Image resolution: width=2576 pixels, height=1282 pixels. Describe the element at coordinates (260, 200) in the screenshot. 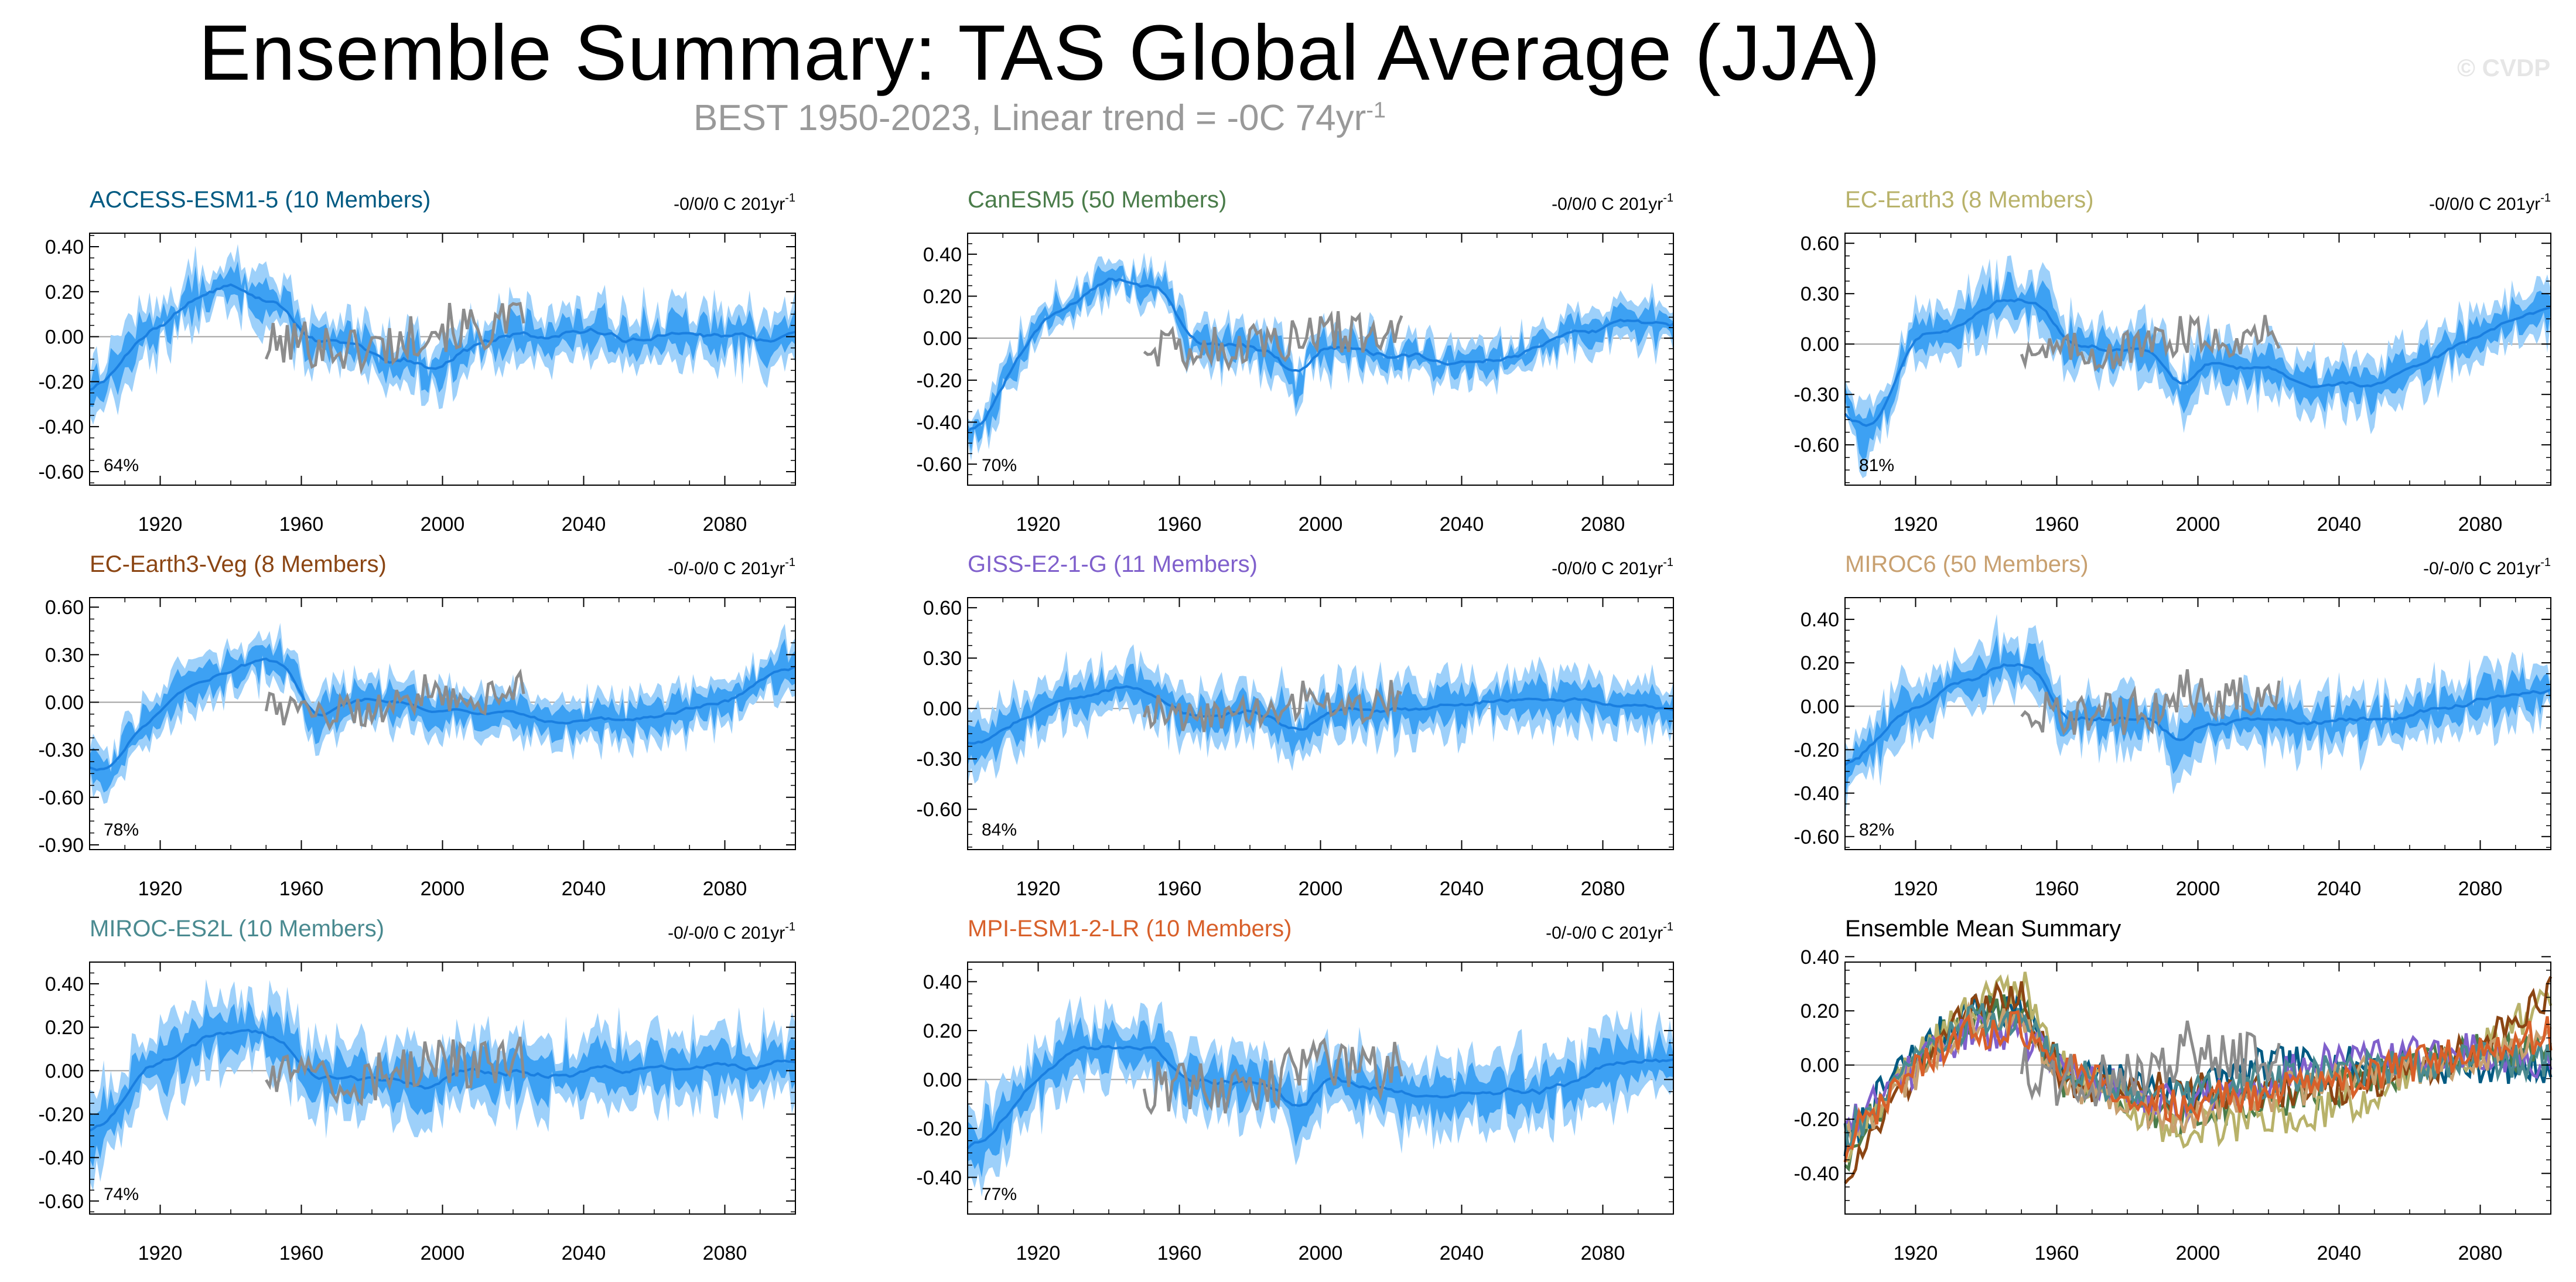

I see `panel-title: ACCESS-ESM1-5 (10 Members)` at that location.